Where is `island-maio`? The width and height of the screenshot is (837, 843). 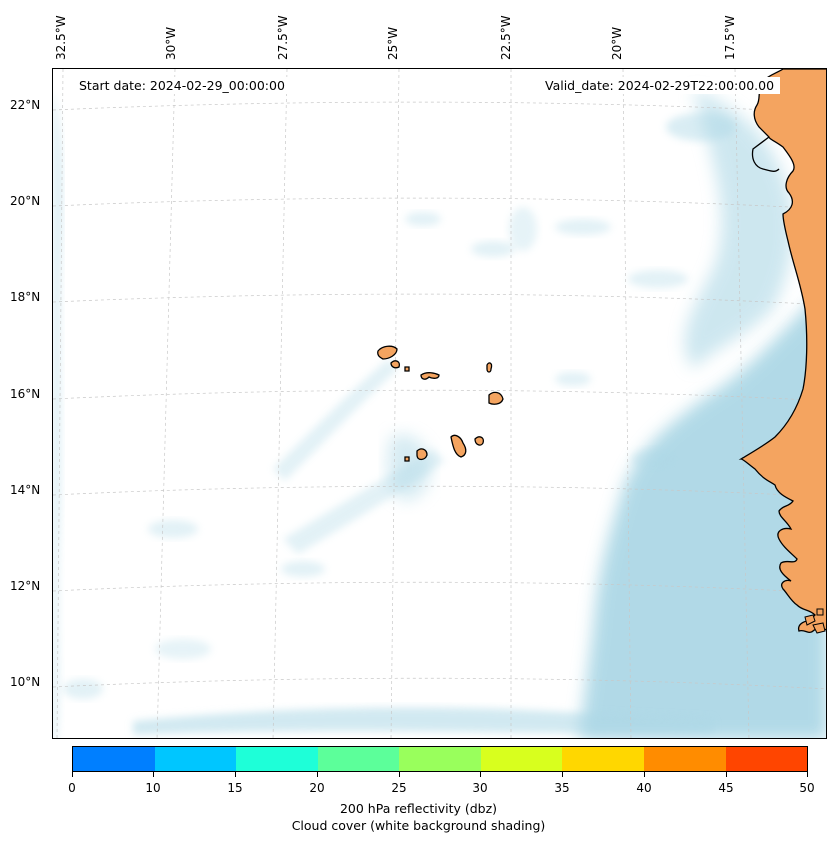
island-maio is located at coordinates (479, 441).